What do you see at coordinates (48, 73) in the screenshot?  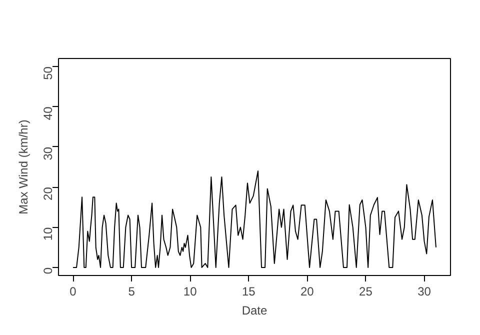 I see `y-tick-label: 50` at bounding box center [48, 73].